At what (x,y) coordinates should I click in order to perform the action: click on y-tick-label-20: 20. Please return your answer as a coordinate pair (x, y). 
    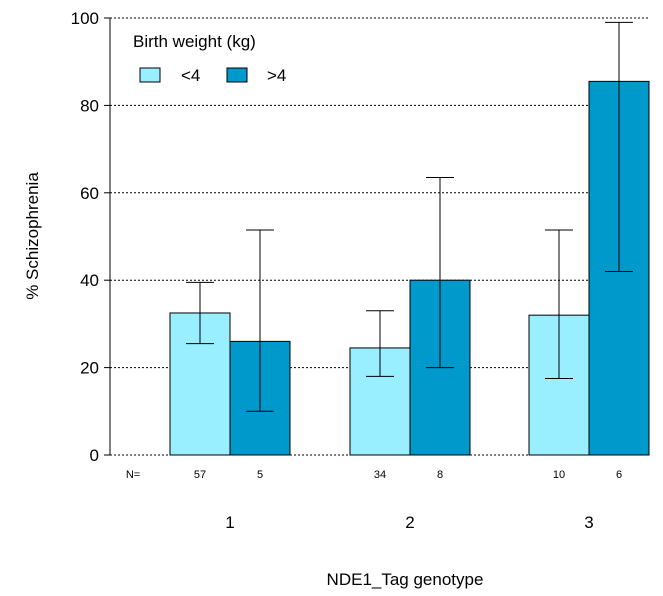
    Looking at the image, I should click on (89, 368).